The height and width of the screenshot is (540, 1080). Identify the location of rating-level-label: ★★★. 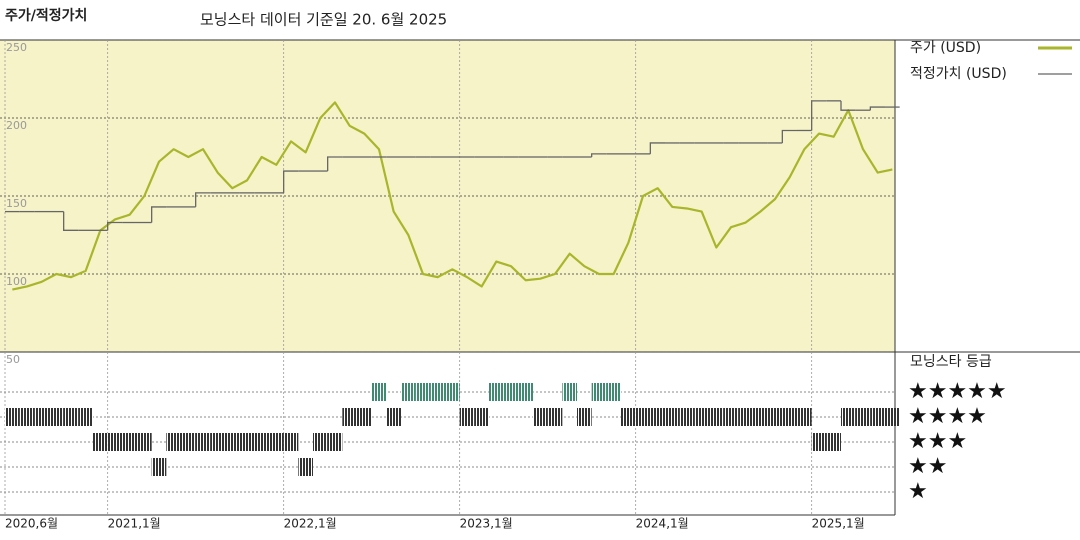
(937, 441).